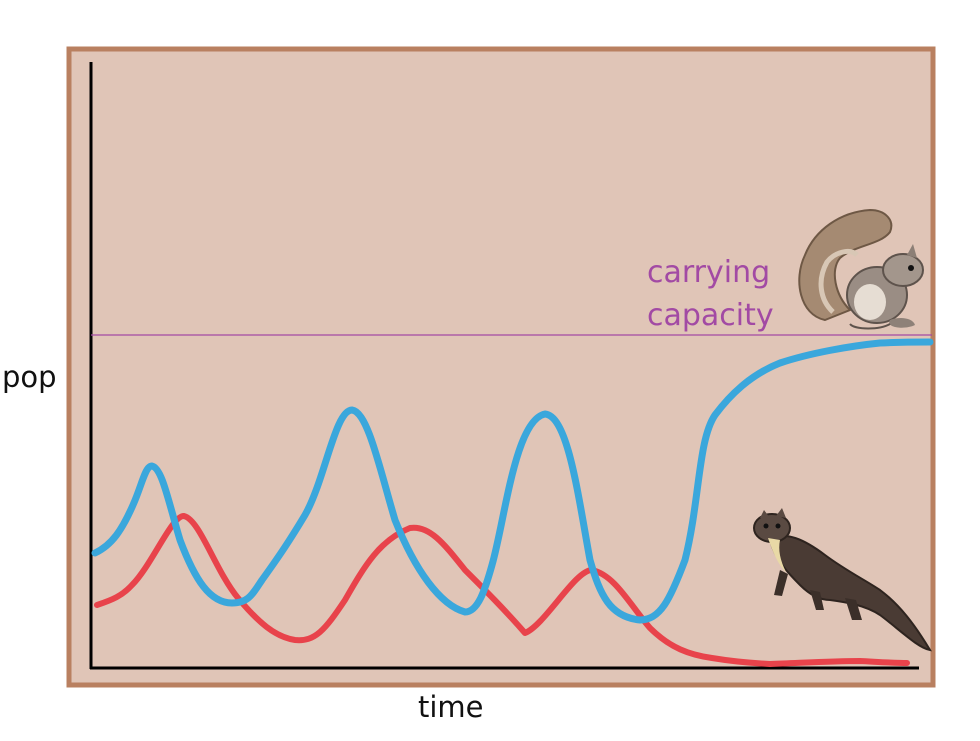  I want to click on squirrel-icon, so click(861, 269).